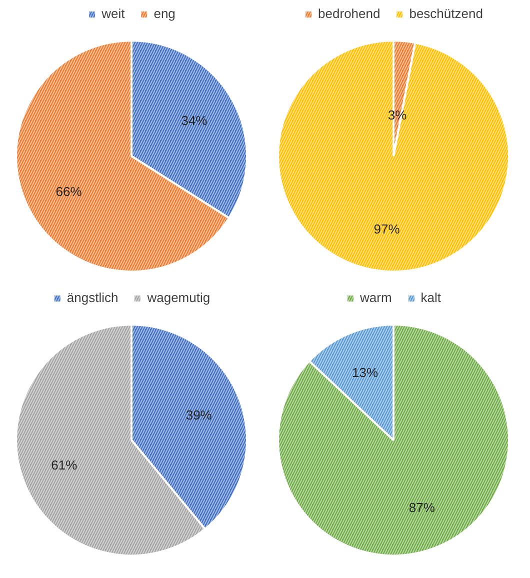  Describe the element at coordinates (69, 192) in the screenshot. I see `data-label: 66%` at that location.